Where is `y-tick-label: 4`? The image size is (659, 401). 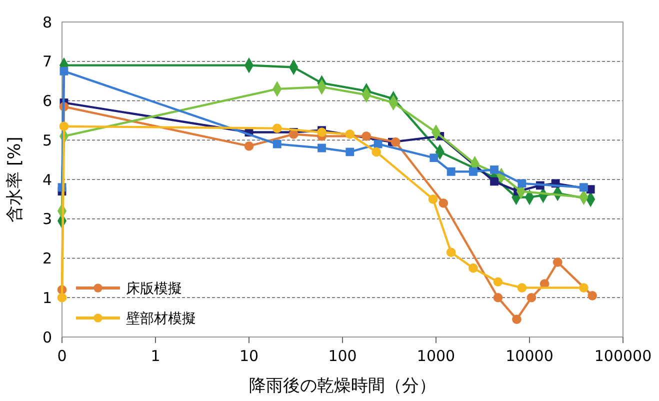 y-tick-label: 4 is located at coordinates (47, 179).